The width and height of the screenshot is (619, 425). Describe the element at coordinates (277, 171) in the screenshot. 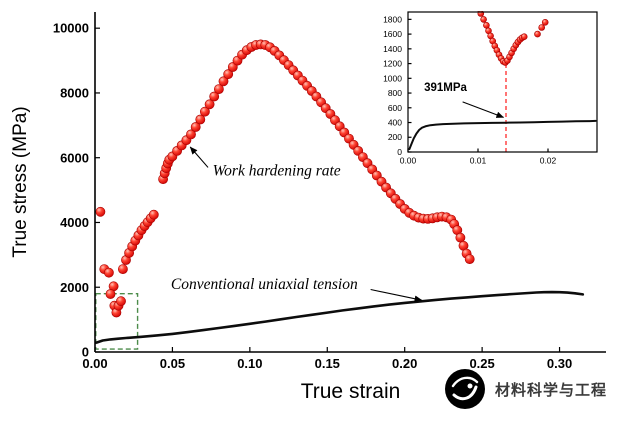

I see `annotation-work-hardening-rate: Work hardening rate` at that location.